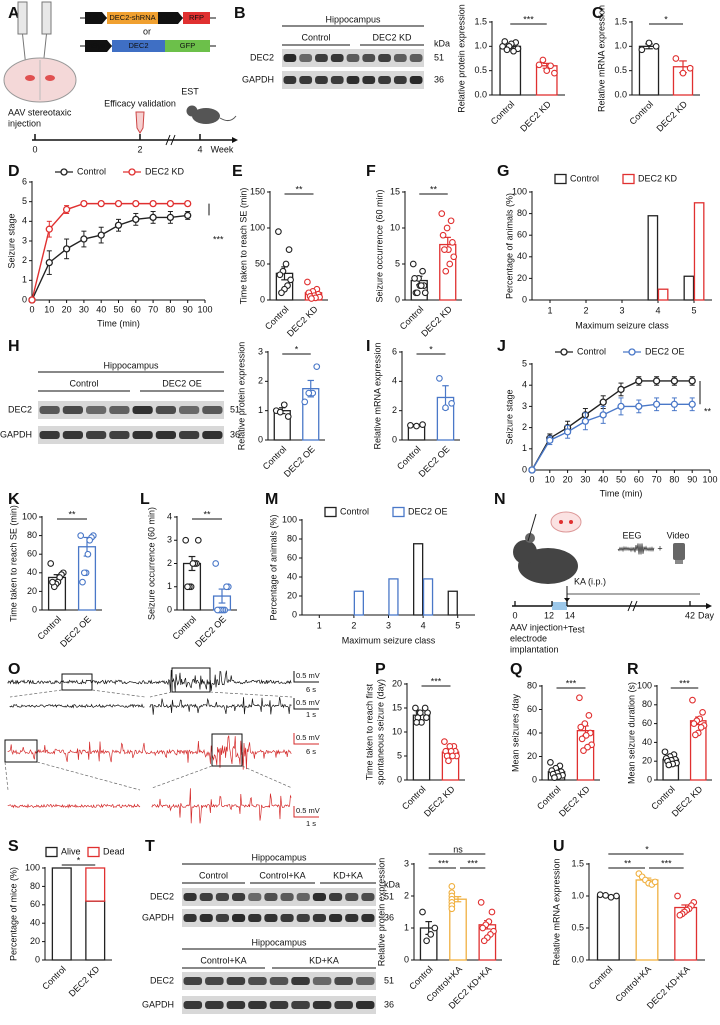 This screenshot has height=1025, width=720. Describe the element at coordinates (101, 309) in the screenshot. I see `x-tick-label: 40` at that location.